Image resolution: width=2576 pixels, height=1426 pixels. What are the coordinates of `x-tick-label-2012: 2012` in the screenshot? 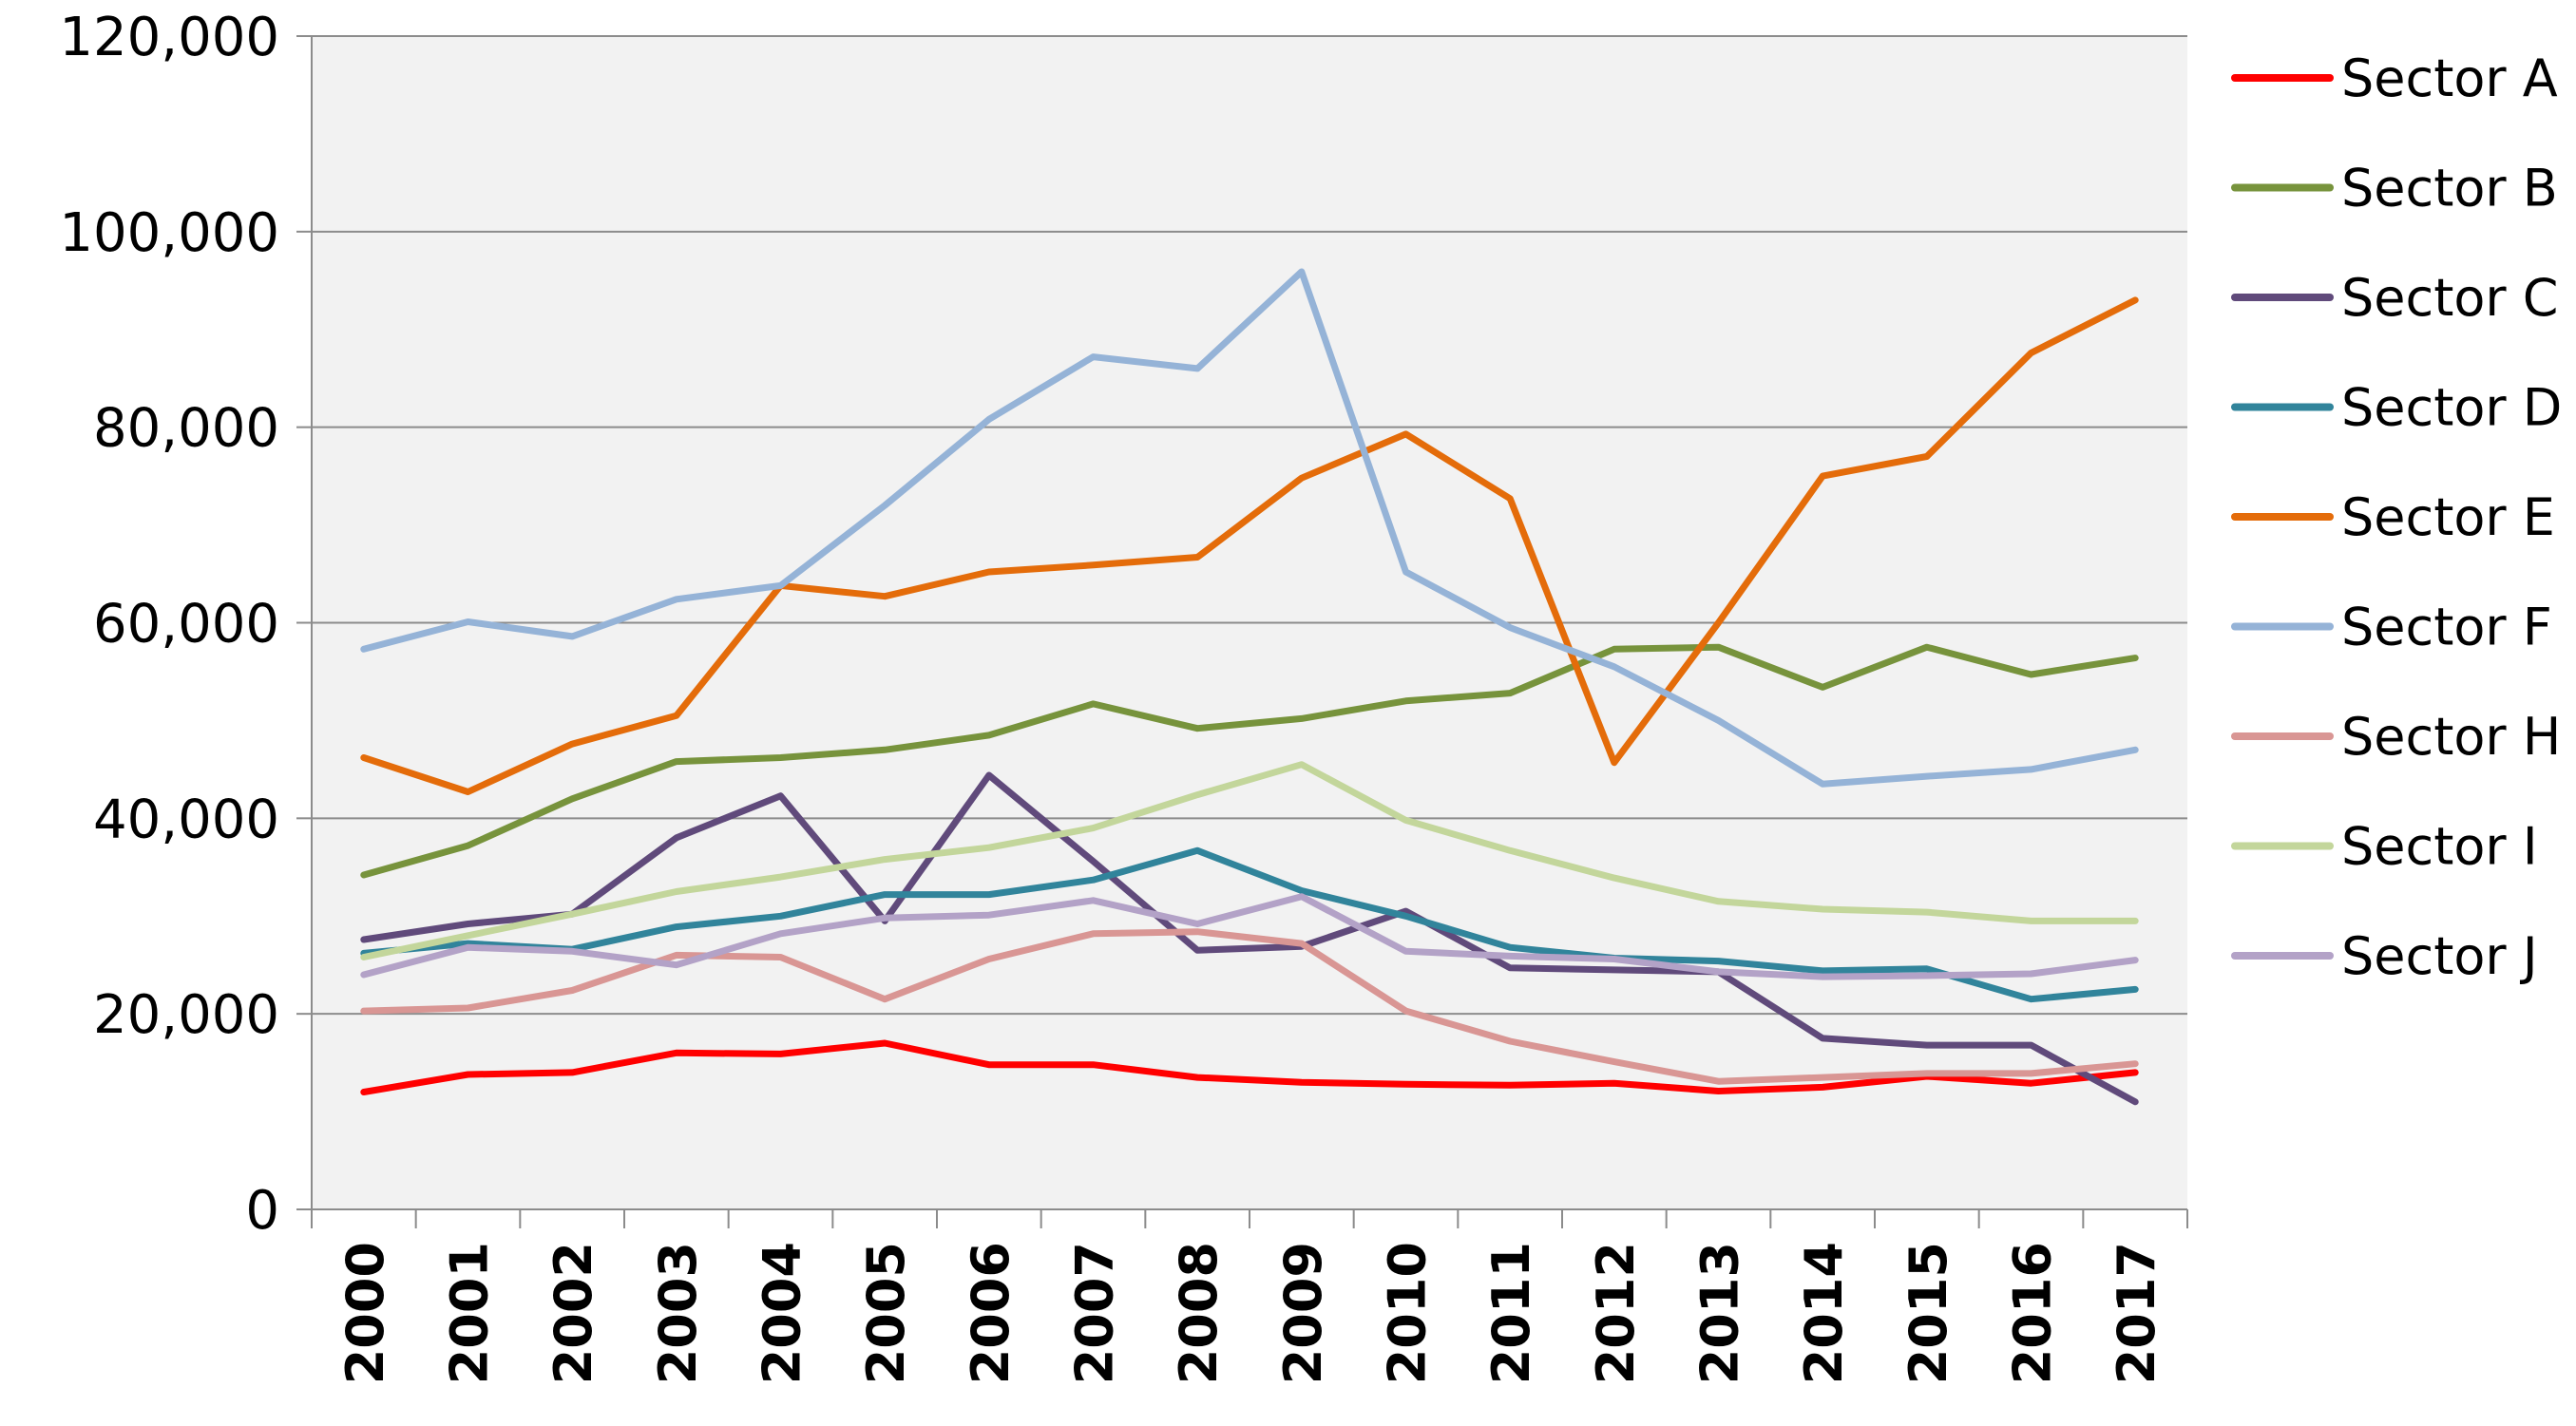 It's located at (1616, 1313).